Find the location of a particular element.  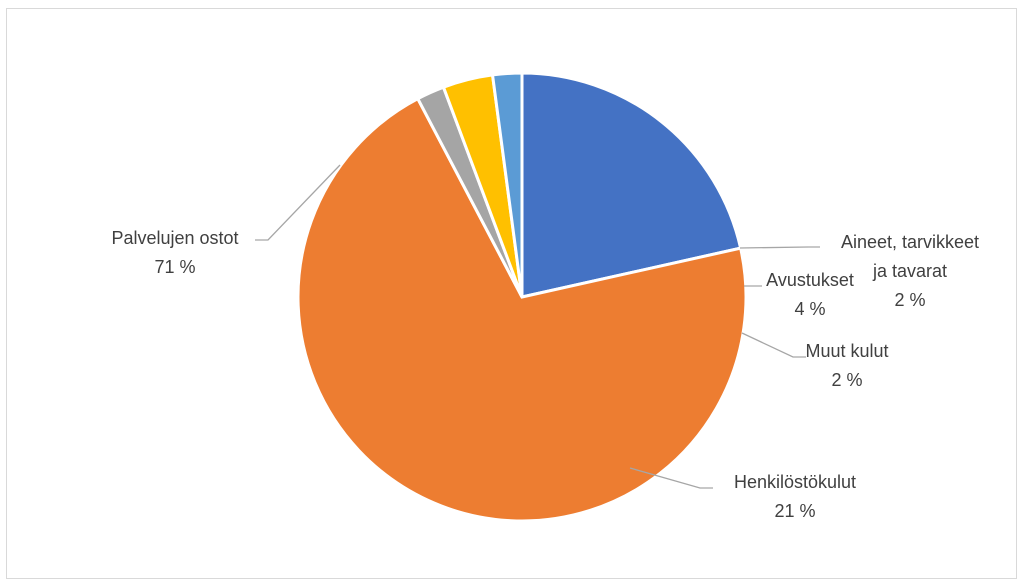

slice-name-label-4: Muut kulut is located at coordinates (846, 351).